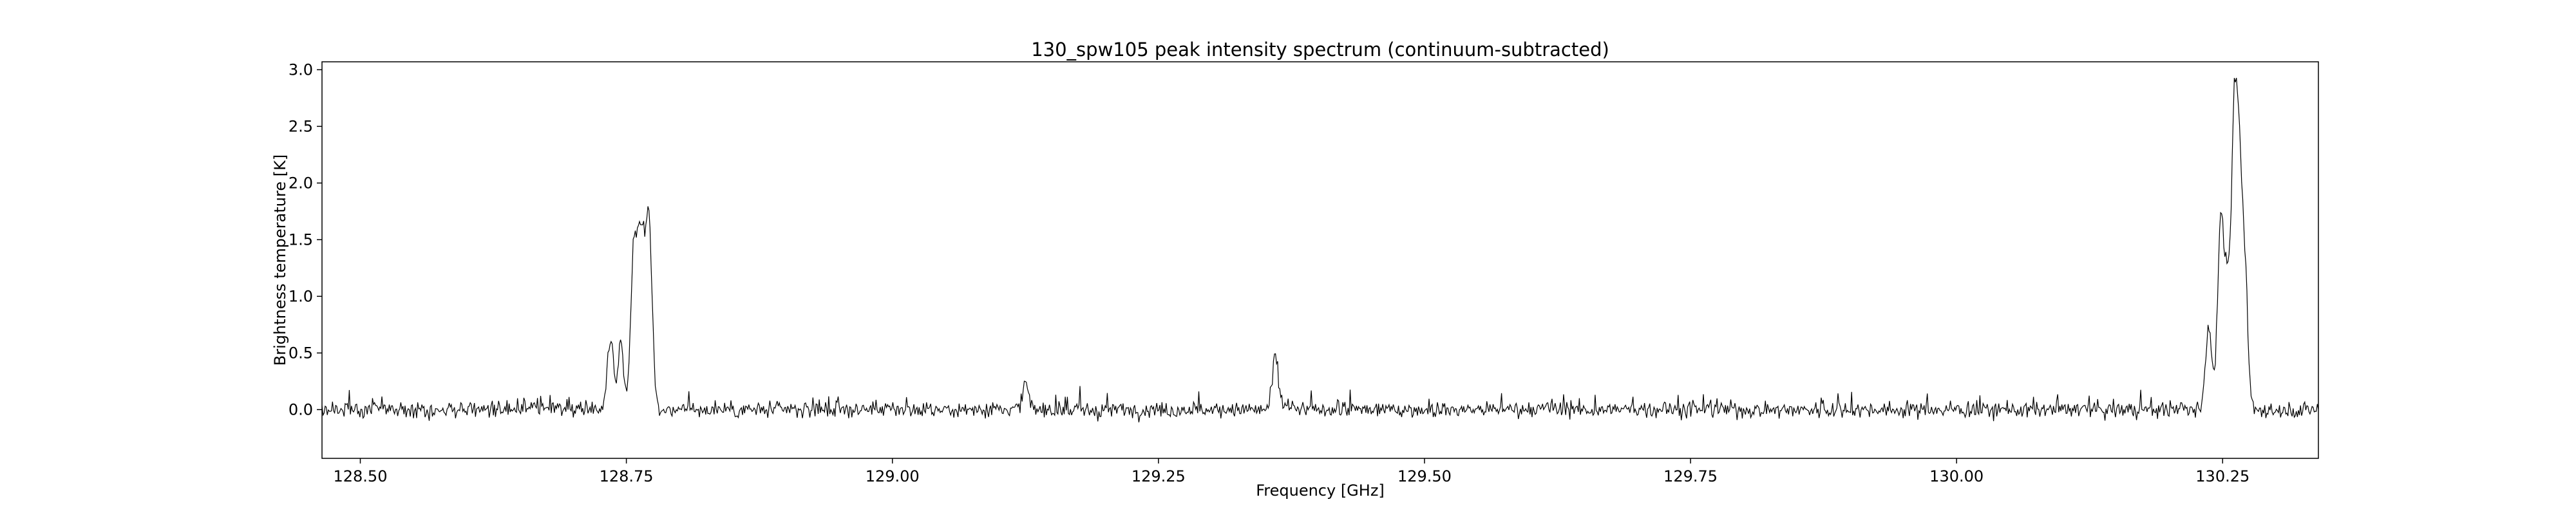 The width and height of the screenshot is (2576, 515). I want to click on x-tick-label: 130.25, so click(2222, 476).